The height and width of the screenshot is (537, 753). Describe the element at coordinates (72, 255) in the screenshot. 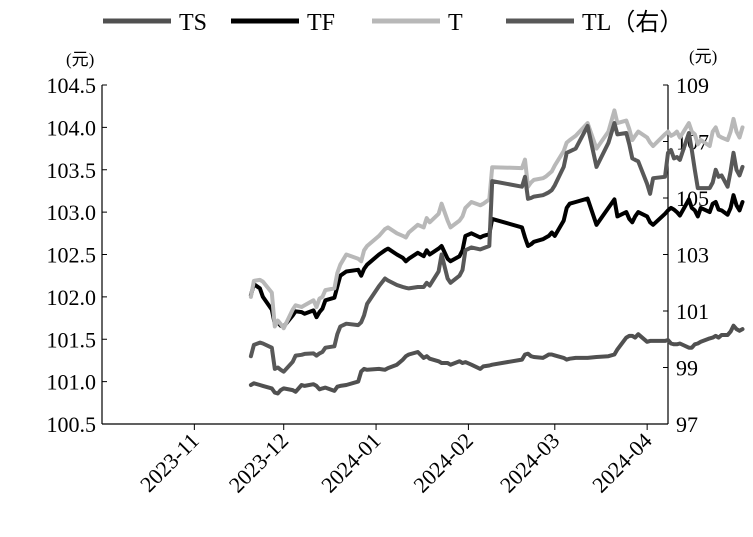

I see `left-y-tick-label: 102.5` at that location.